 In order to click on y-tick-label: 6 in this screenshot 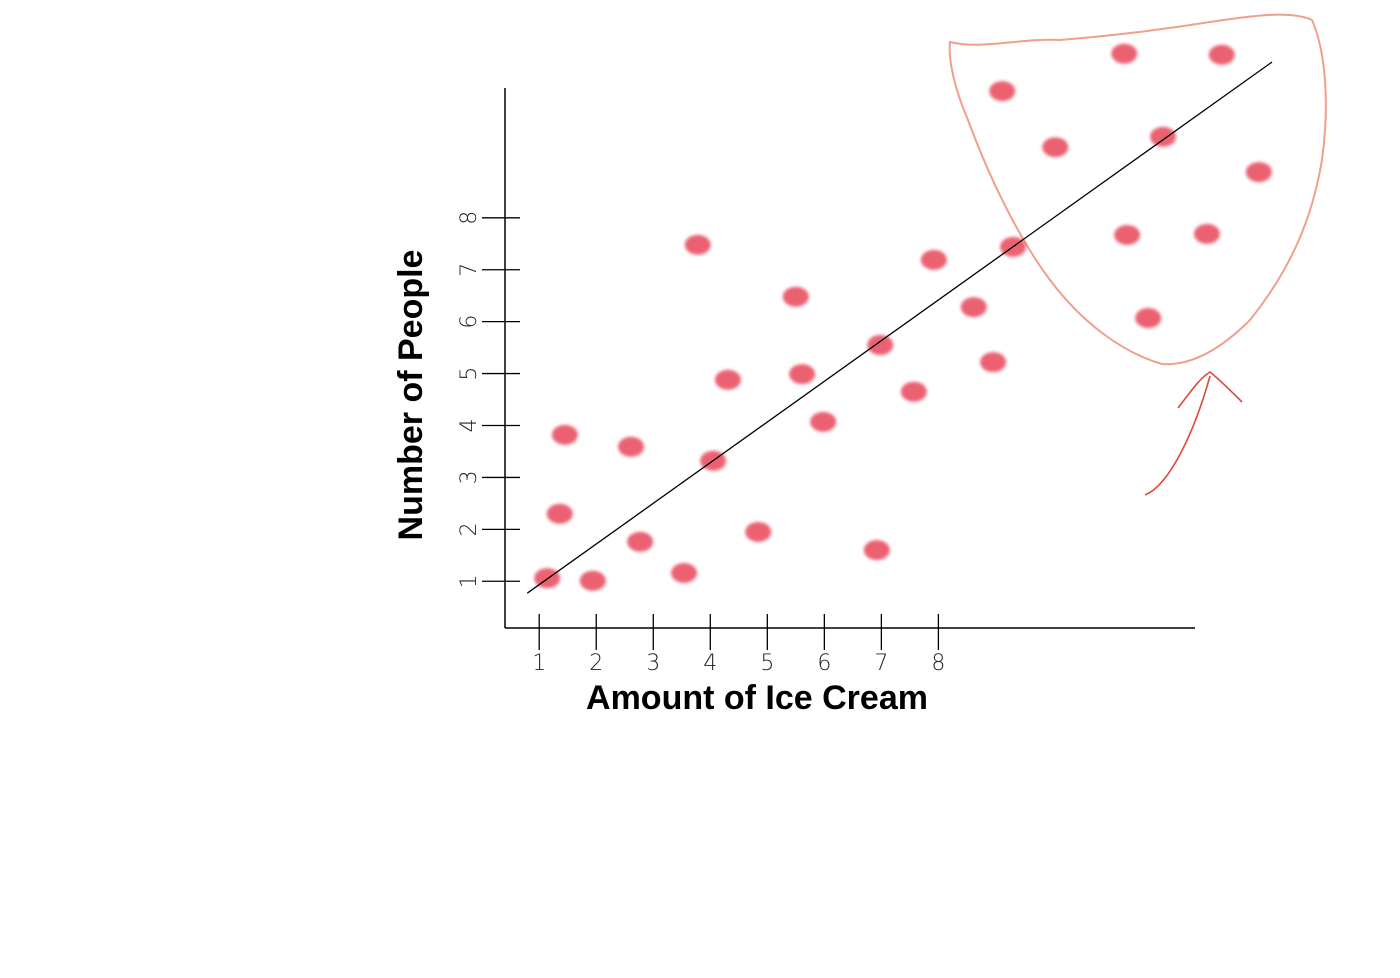, I will do `click(469, 322)`.